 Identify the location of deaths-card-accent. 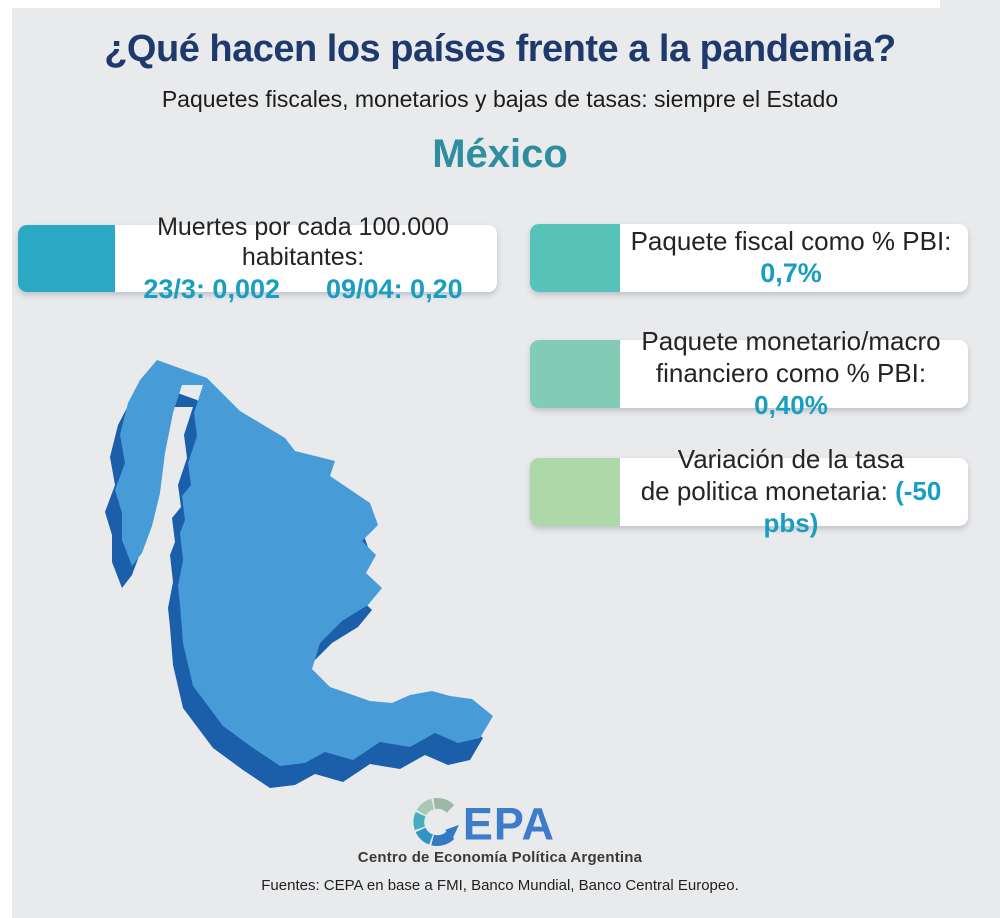
(66, 258).